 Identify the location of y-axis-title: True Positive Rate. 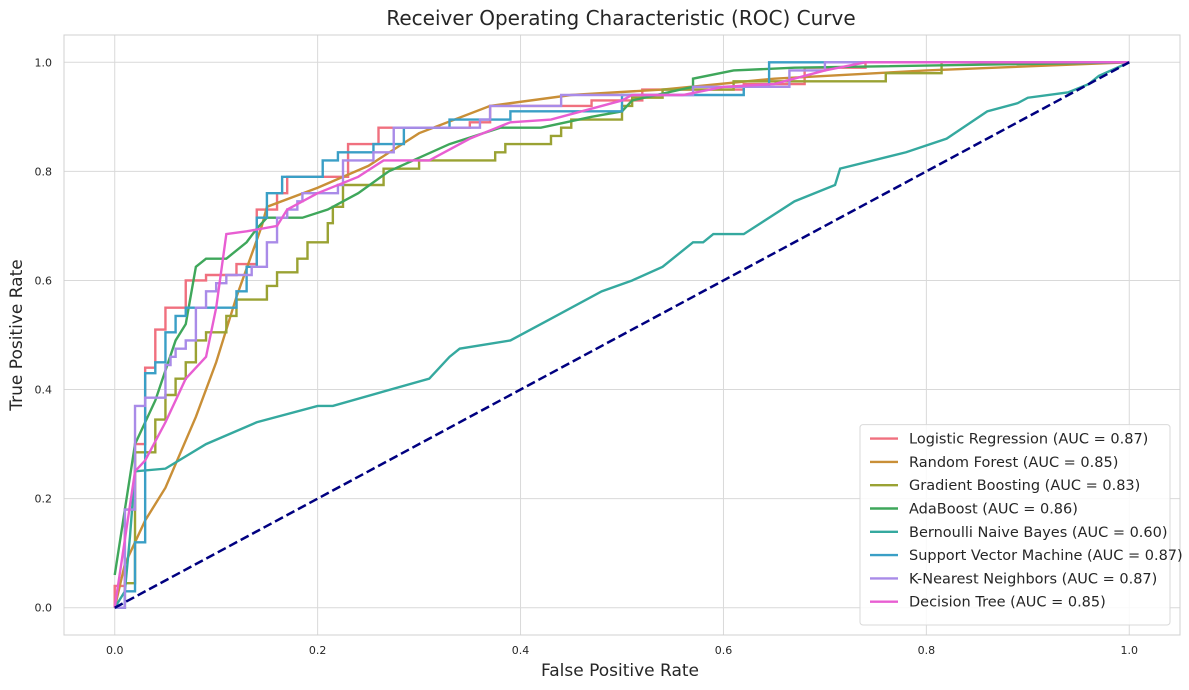
(17, 335).